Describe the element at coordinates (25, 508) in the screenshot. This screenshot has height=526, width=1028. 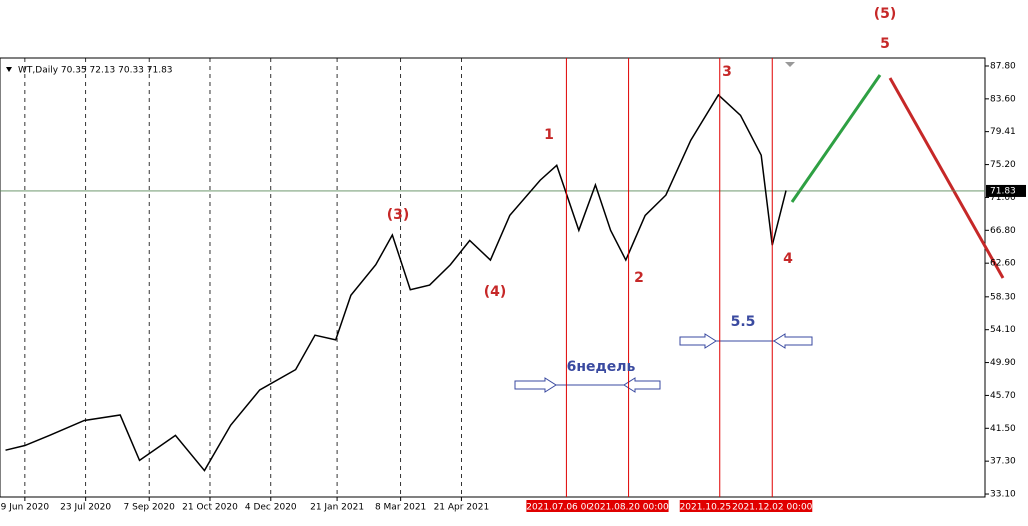
I see `x-tick-label: 9 Jun 2020` at that location.